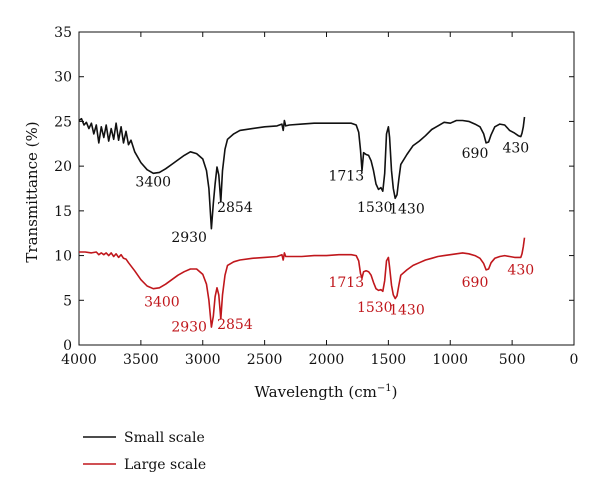 The height and width of the screenshot is (497, 600). I want to click on x-tick-label: 2500, so click(265, 360).